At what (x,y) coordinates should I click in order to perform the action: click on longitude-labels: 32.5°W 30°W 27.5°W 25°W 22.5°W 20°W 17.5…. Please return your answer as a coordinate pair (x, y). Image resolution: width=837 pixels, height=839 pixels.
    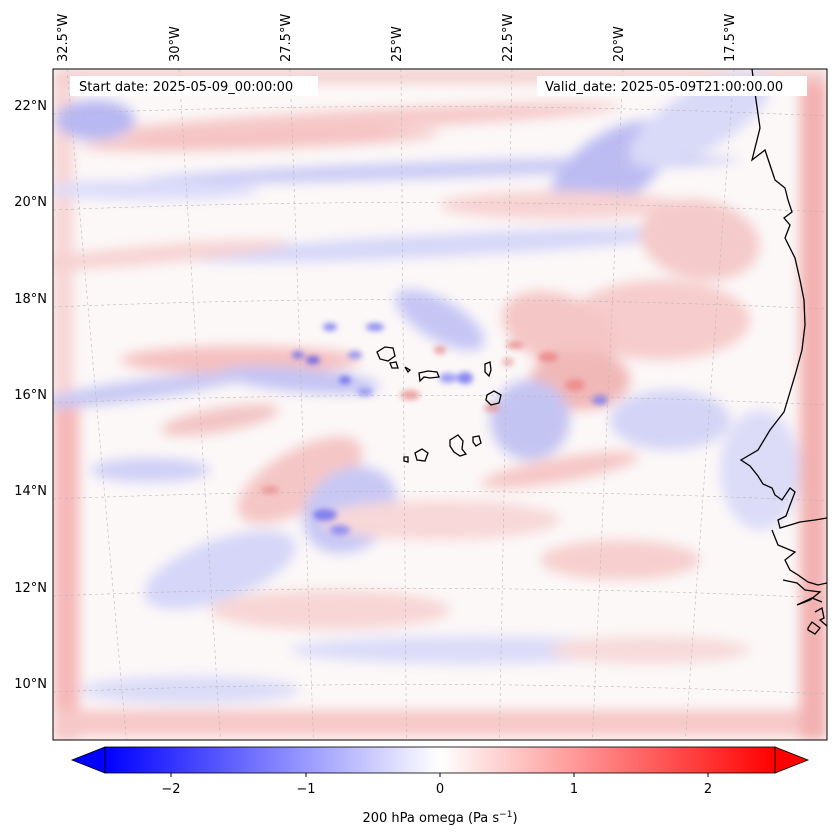
    Looking at the image, I should click on (397, 38).